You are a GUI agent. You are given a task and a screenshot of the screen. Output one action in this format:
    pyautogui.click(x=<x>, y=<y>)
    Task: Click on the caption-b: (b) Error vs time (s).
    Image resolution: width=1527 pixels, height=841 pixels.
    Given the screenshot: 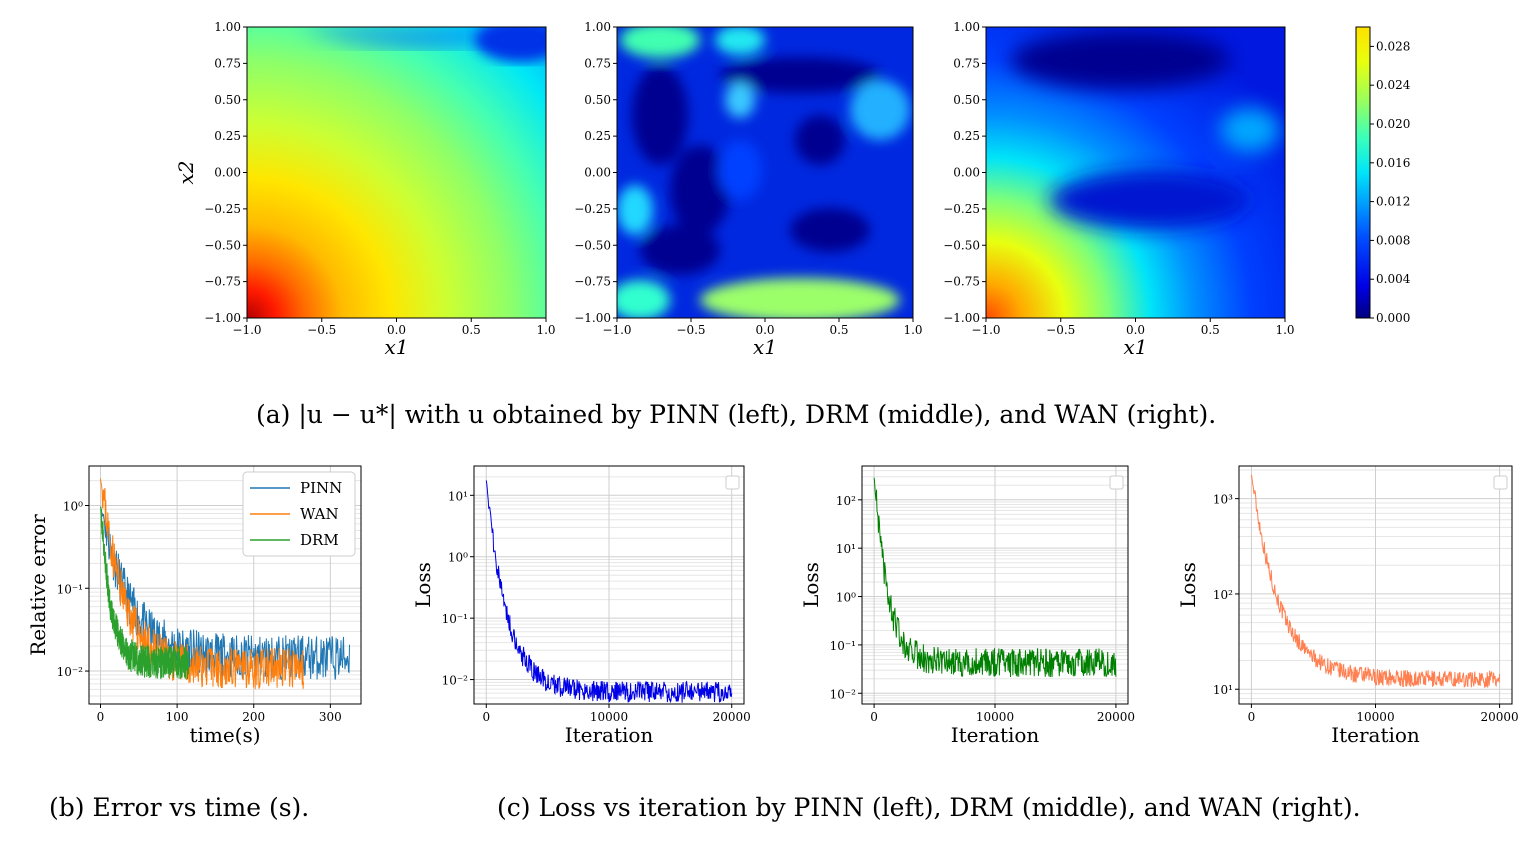 What is the action you would take?
    pyautogui.click(x=179, y=807)
    